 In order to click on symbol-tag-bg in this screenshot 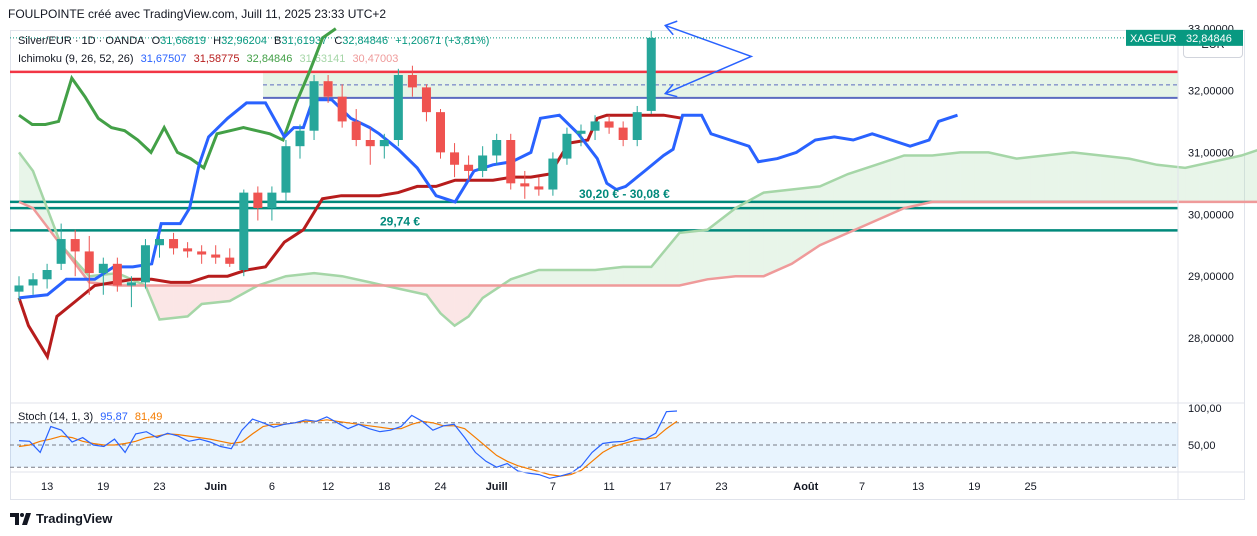, I will do `click(1152, 37)`.